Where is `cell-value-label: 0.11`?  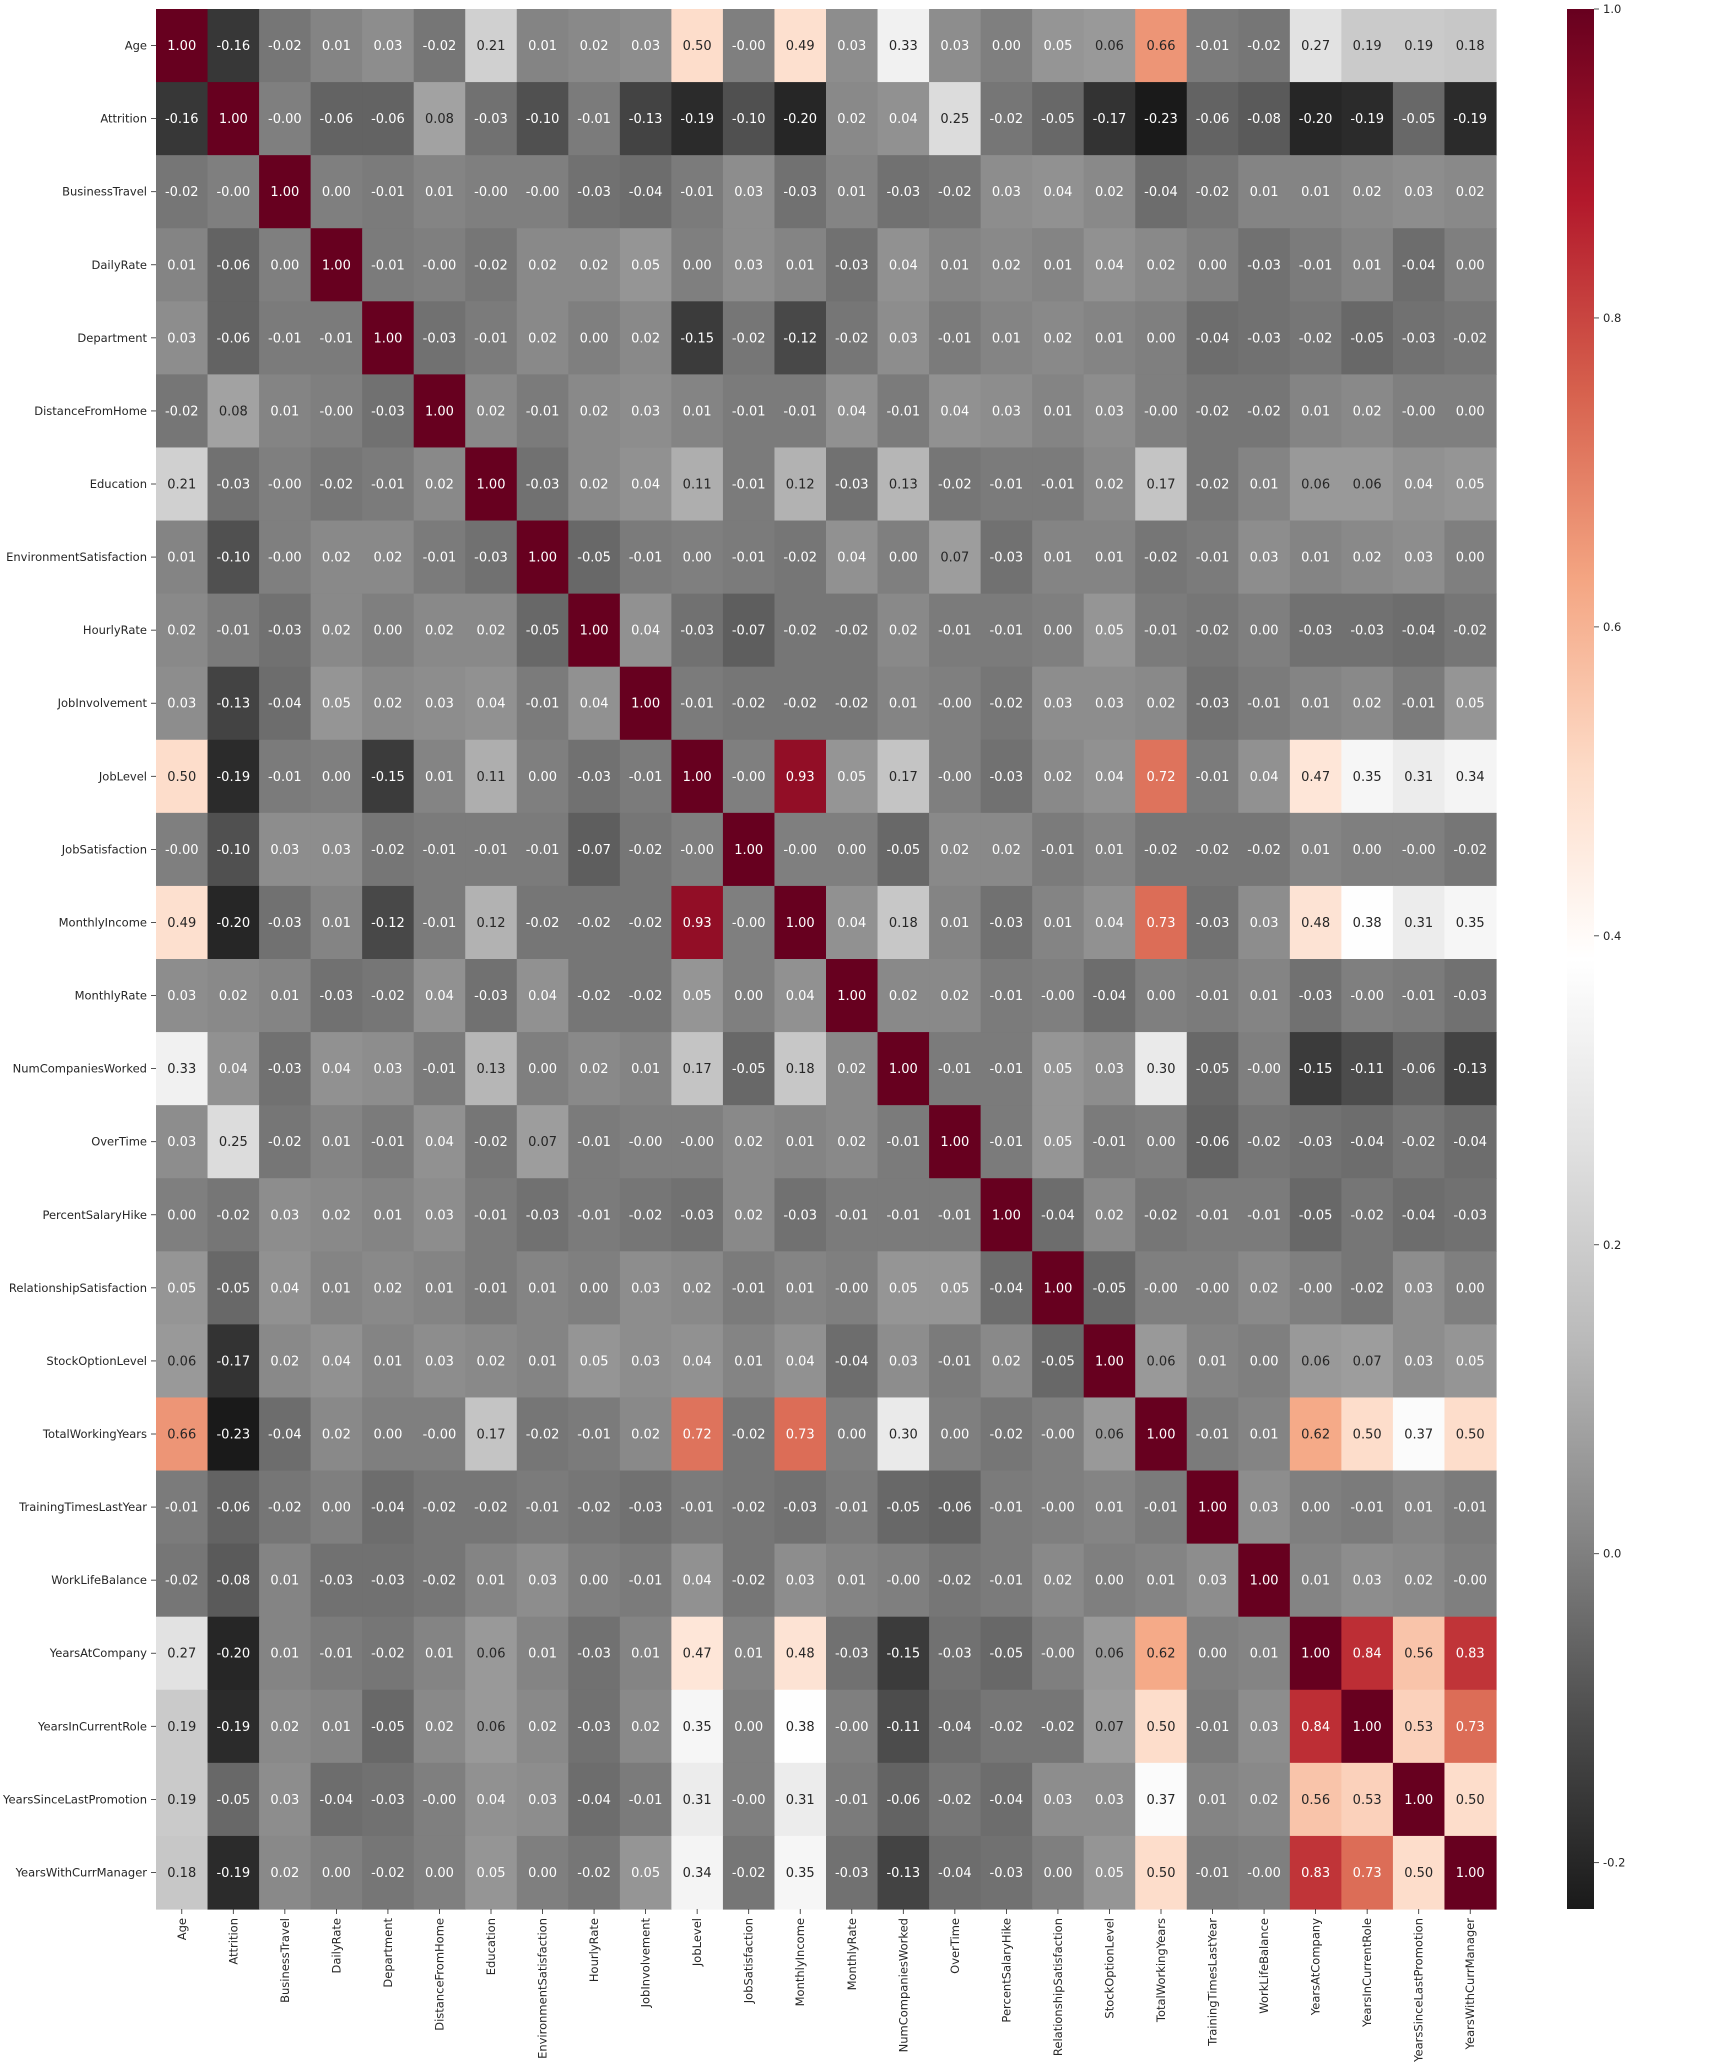 cell-value-label: 0.11 is located at coordinates (491, 777).